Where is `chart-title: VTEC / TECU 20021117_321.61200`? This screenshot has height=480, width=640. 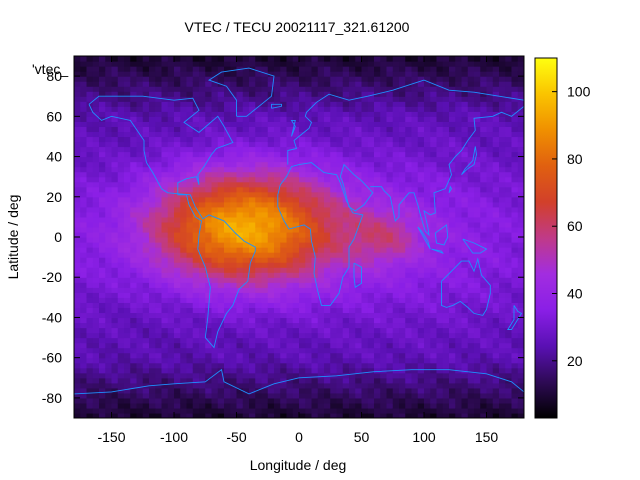 chart-title: VTEC / TECU 20021117_321.61200 is located at coordinates (297, 27).